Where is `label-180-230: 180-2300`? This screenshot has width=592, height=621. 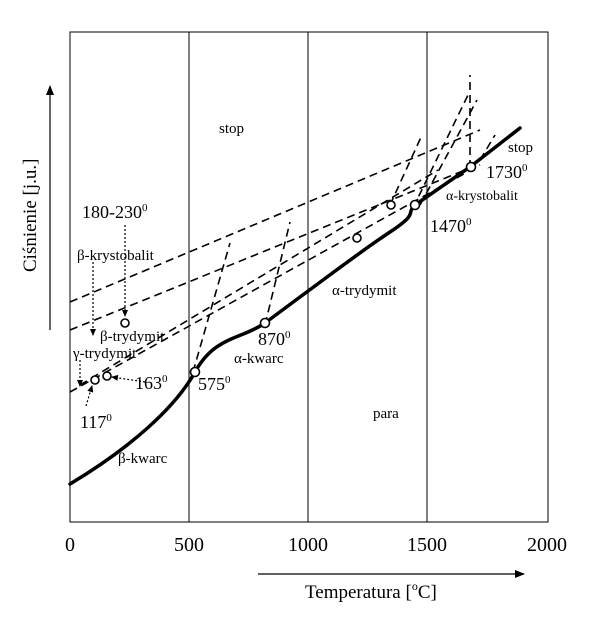 label-180-230: 180-2300 is located at coordinates (115, 212).